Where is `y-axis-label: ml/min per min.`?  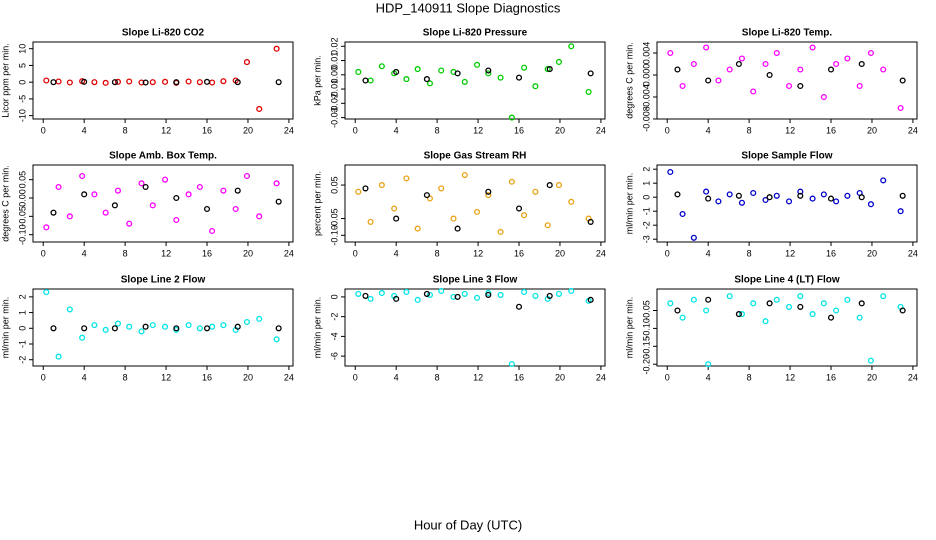 y-axis-label: ml/min per min. is located at coordinates (317, 328).